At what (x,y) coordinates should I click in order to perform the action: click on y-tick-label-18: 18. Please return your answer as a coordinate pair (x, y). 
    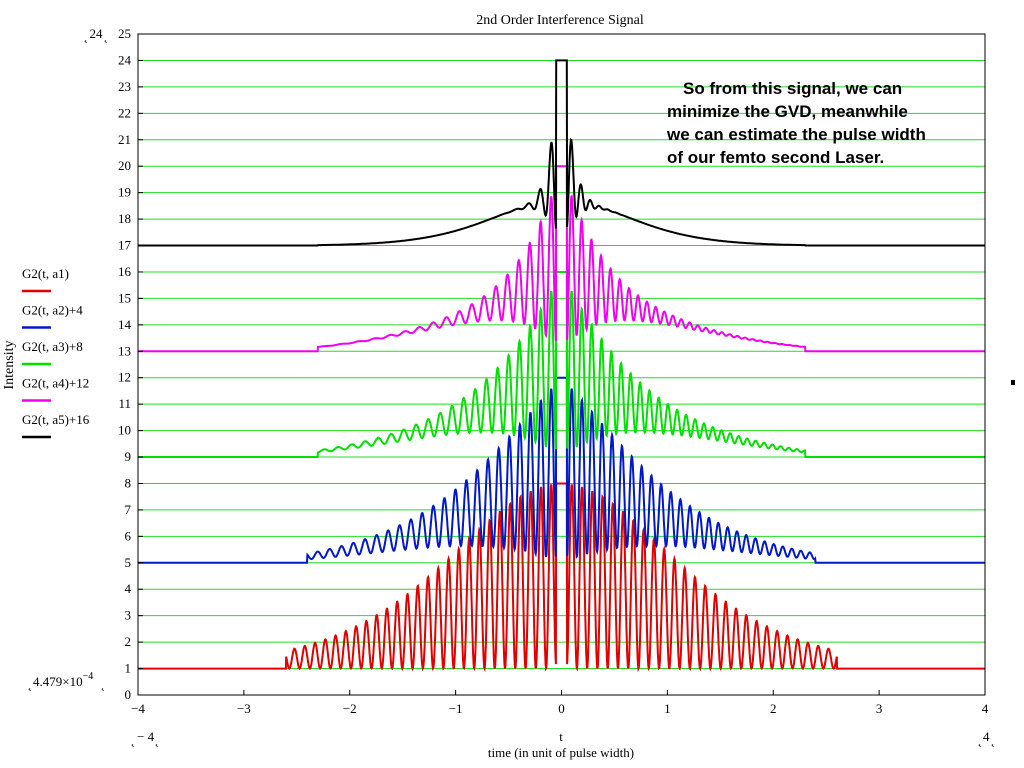
    Looking at the image, I should click on (124, 218).